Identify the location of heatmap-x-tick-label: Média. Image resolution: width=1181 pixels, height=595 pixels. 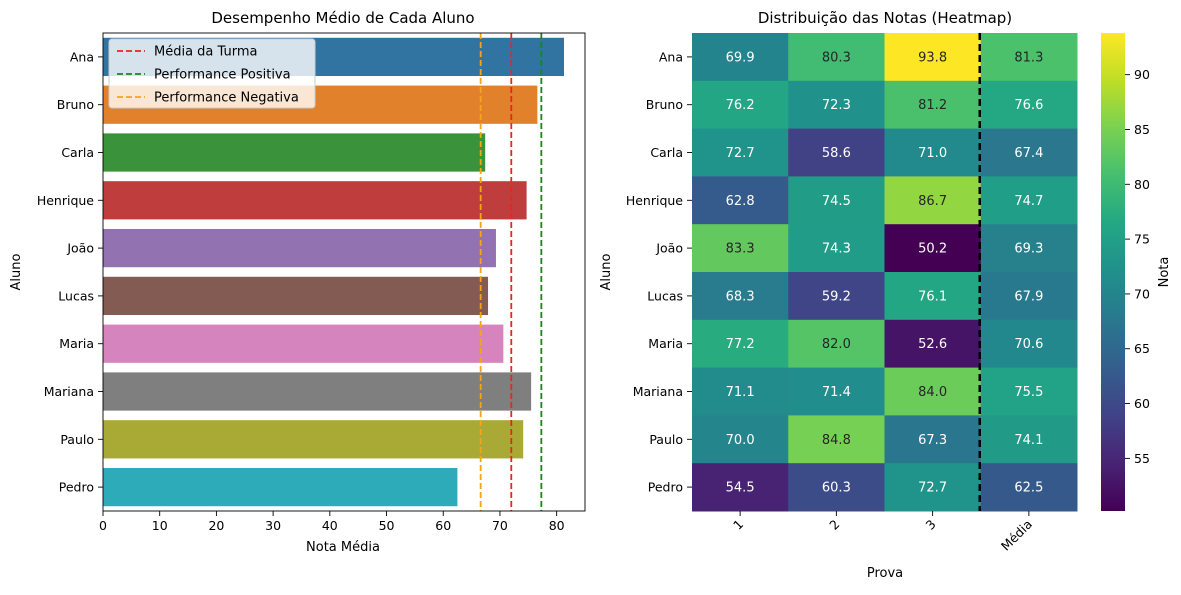
(1016, 535).